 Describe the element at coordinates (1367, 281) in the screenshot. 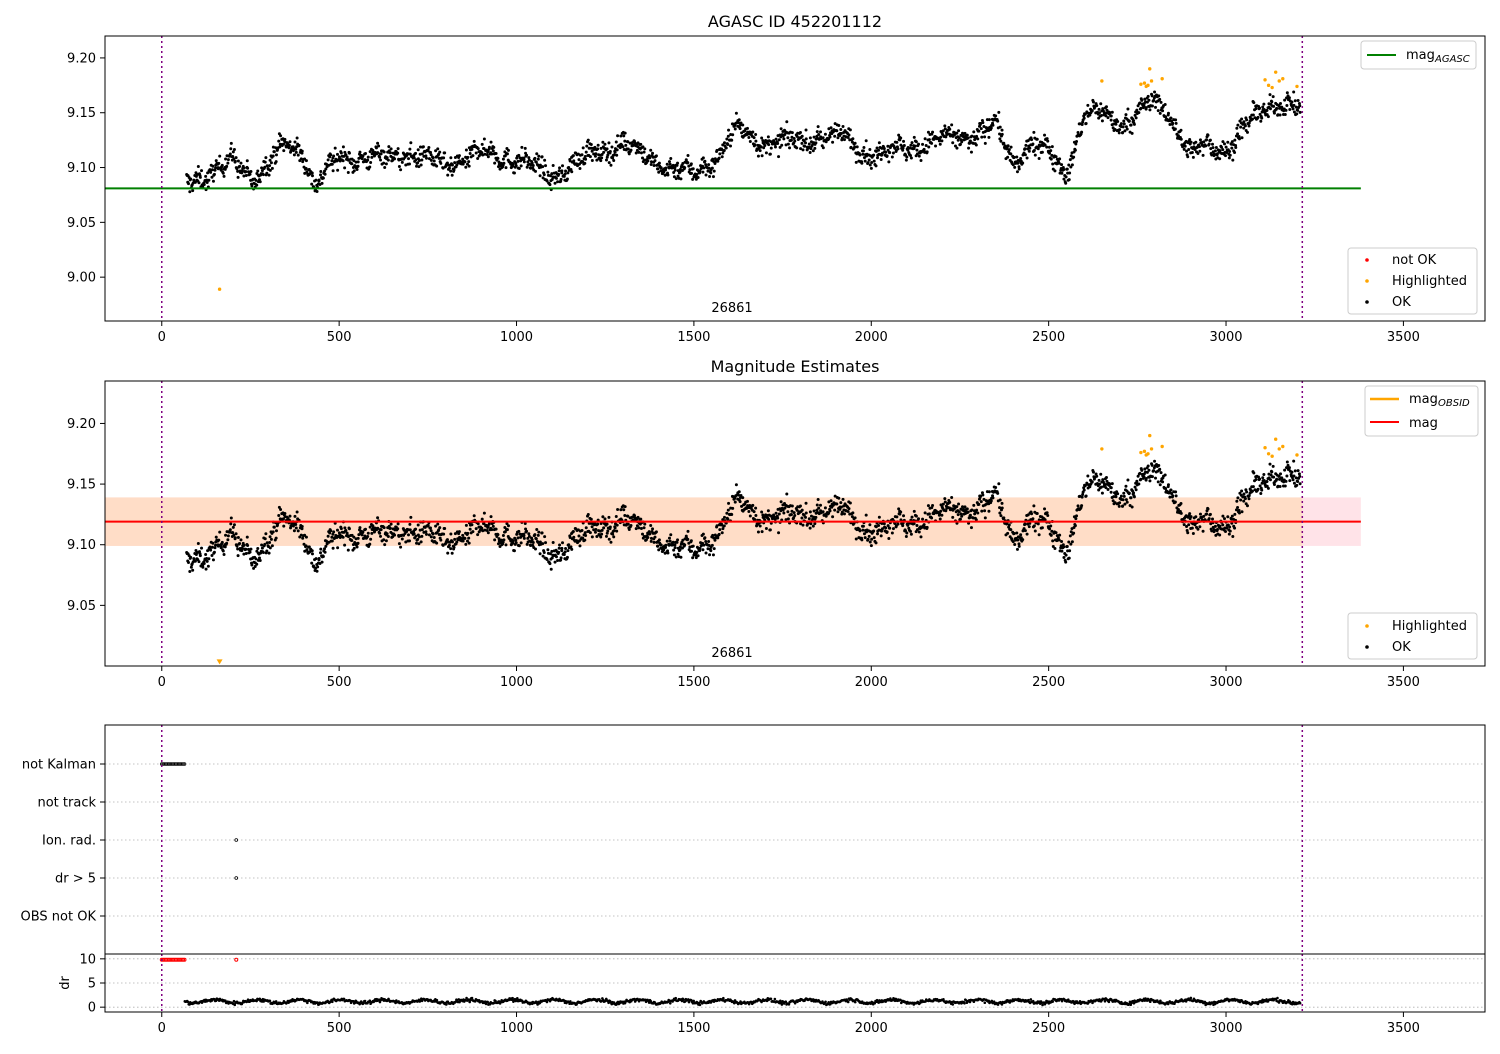

I see `legend-swatch-dot` at that location.